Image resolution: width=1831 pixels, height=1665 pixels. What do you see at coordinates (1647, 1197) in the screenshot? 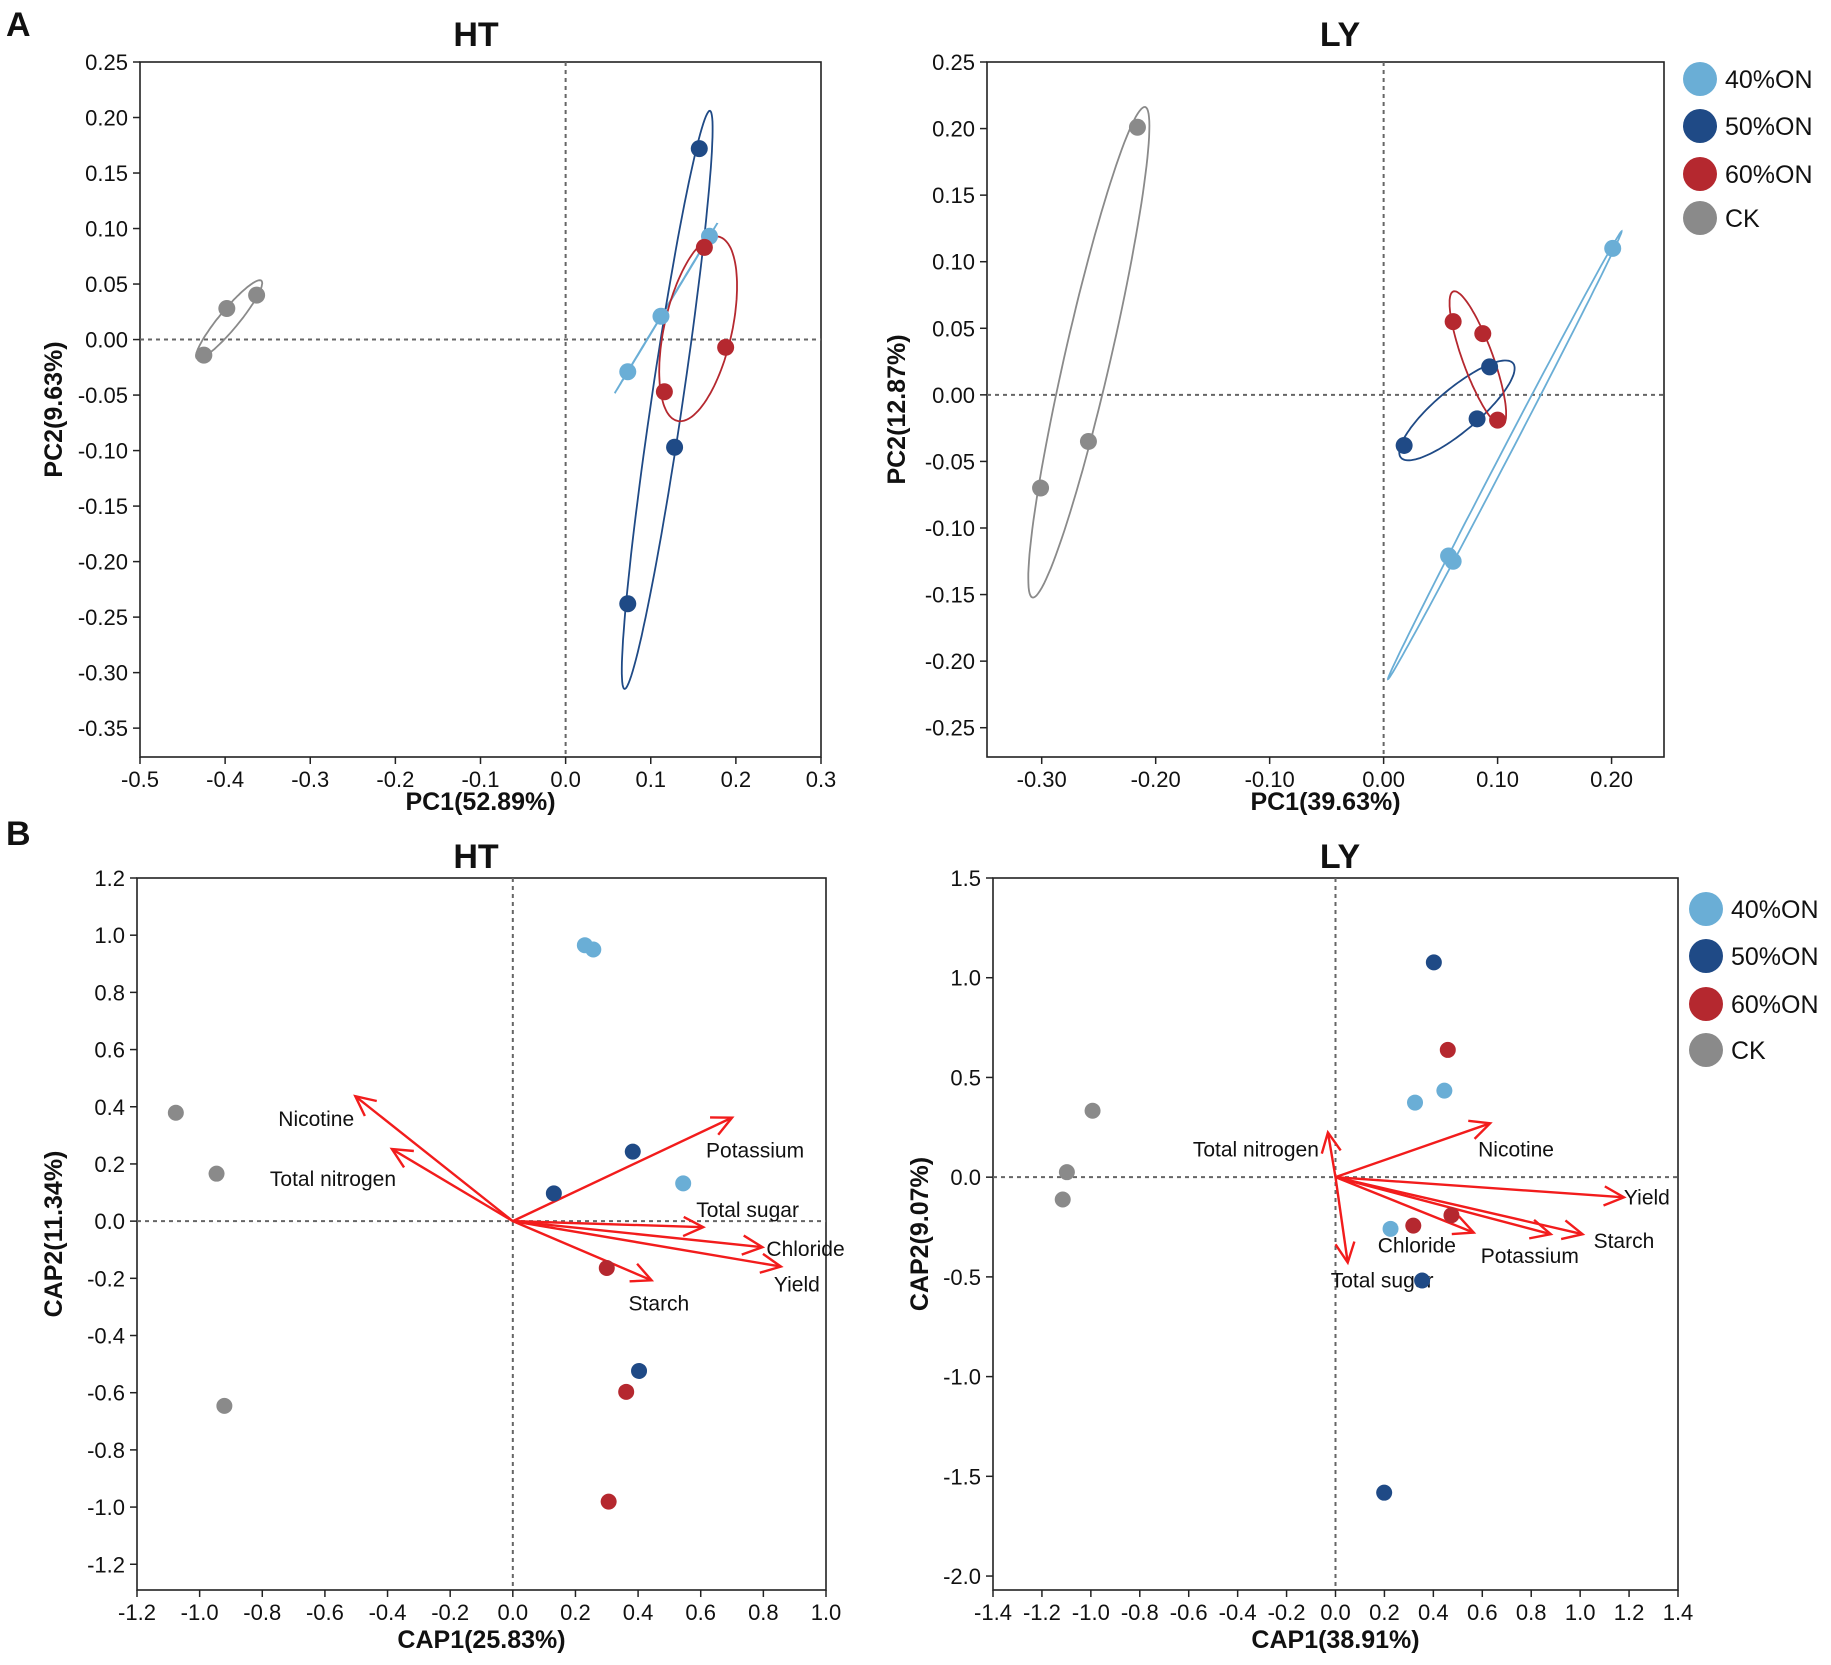
I see `vector-label: Yield` at bounding box center [1647, 1197].